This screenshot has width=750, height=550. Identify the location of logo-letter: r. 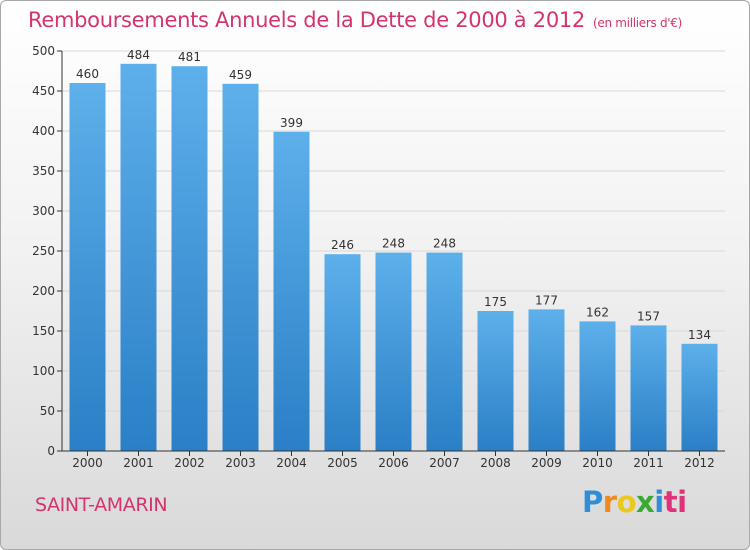
(609, 502).